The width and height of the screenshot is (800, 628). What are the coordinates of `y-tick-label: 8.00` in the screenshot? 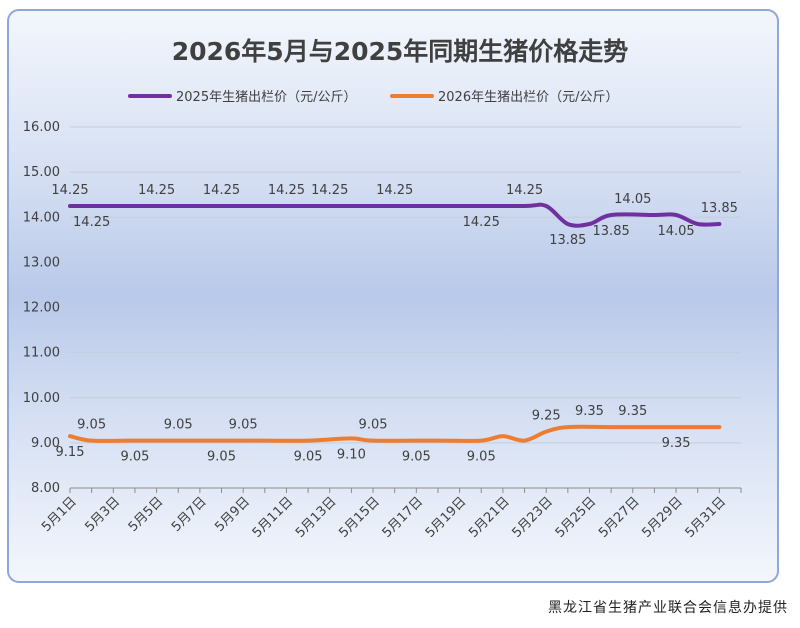 It's located at (45, 488).